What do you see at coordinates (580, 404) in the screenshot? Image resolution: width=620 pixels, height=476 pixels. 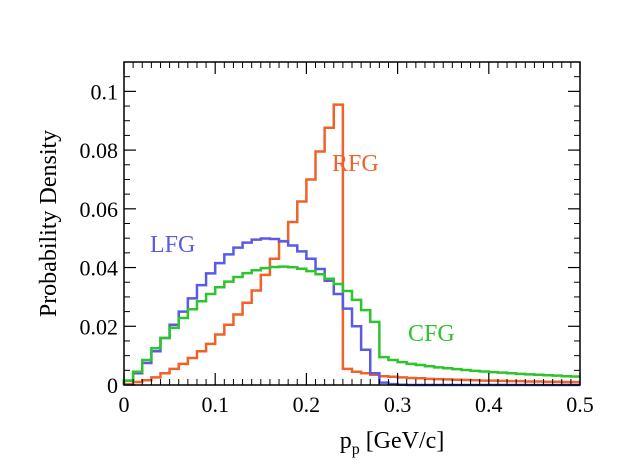 I see `x-tick-label: 0.5` at bounding box center [580, 404].